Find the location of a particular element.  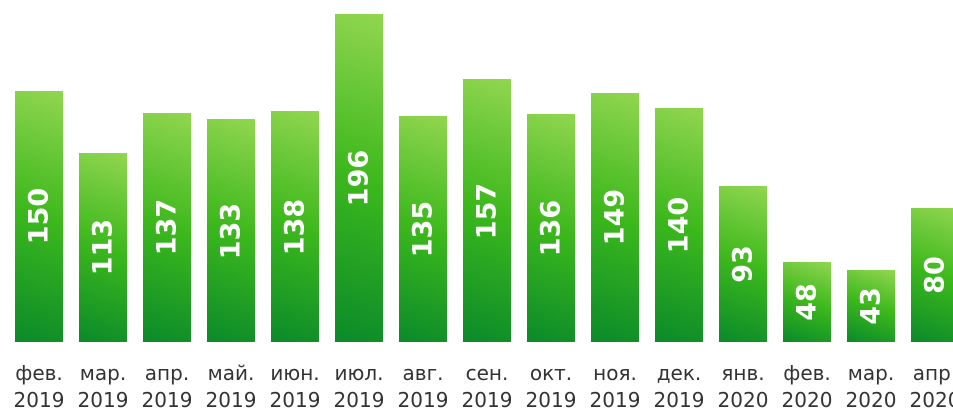

bar: 93 is located at coordinates (743, 264).